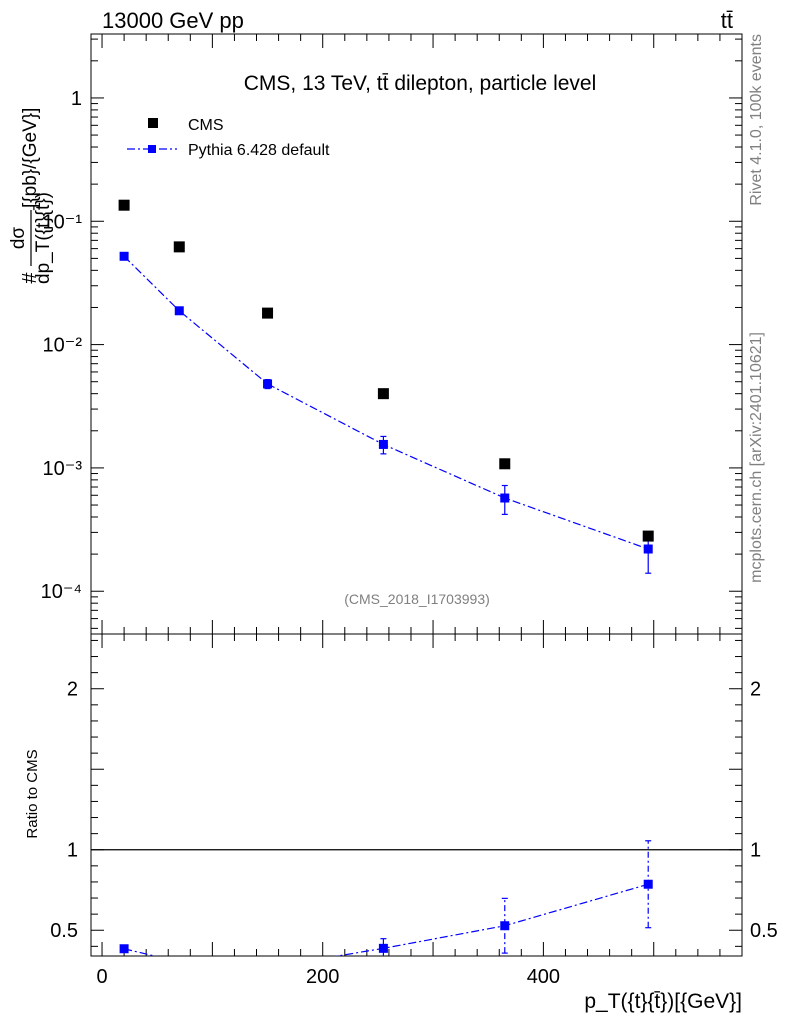 Image resolution: width=786 pixels, height=1024 pixels. What do you see at coordinates (30, 278) in the screenshot?
I see `ylabel-prefix: #` at bounding box center [30, 278].